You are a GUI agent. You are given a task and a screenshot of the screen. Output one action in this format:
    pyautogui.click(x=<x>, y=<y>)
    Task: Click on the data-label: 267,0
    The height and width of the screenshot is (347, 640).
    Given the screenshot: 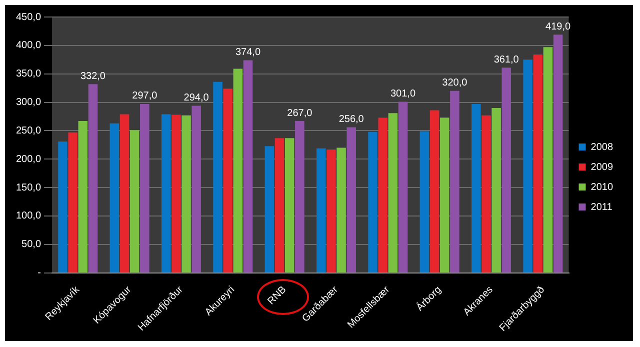 What is the action you would take?
    pyautogui.click(x=300, y=113)
    